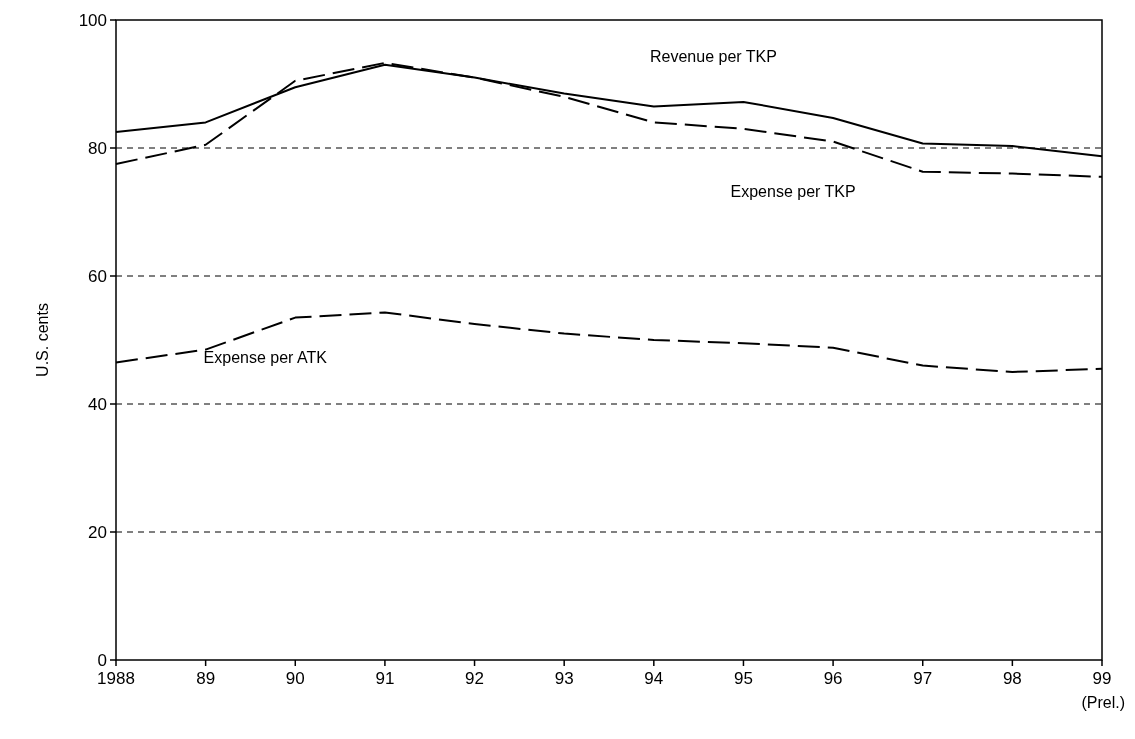 The width and height of the screenshot is (1135, 739). What do you see at coordinates (1103, 702) in the screenshot?
I see `text: (Prel.)` at bounding box center [1103, 702].